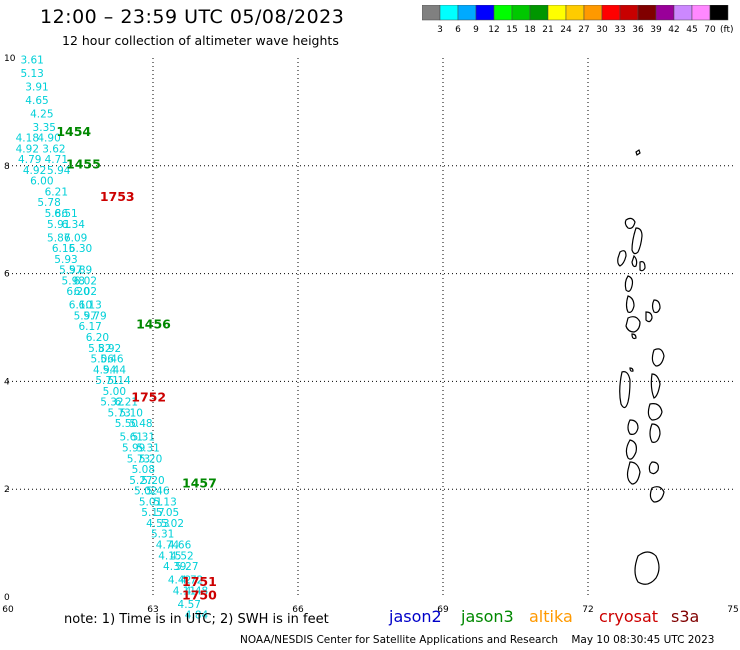 This screenshot has width=740, height=650. What do you see at coordinates (109, 349) in the screenshot?
I see `wave-height-value: 5.92` at bounding box center [109, 349].